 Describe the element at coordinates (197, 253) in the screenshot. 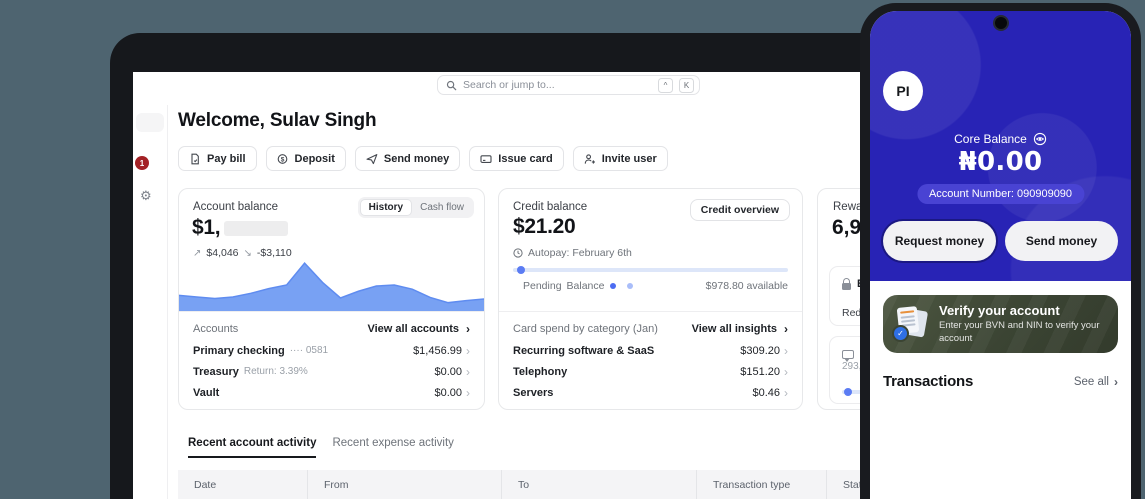

I see `arrow-up-right-icon: ↗` at that location.